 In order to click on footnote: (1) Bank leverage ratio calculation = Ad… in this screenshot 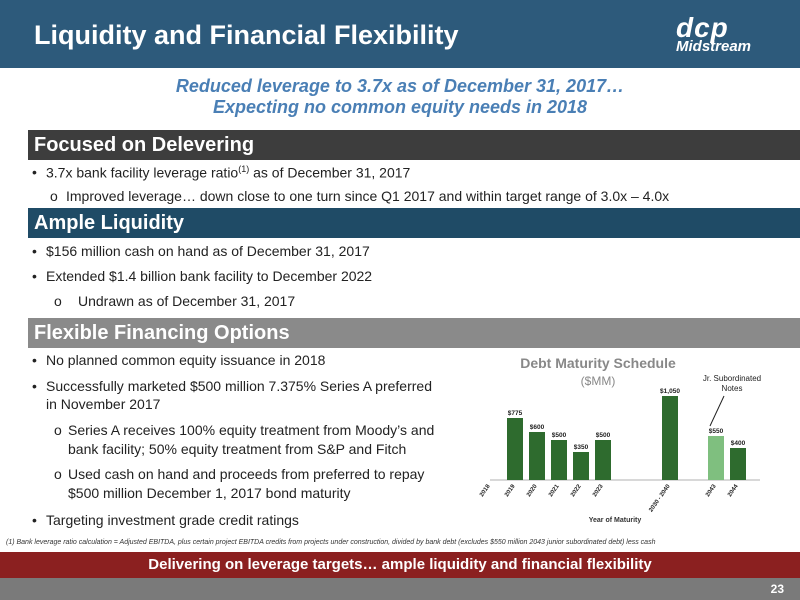, I will do `click(331, 542)`.